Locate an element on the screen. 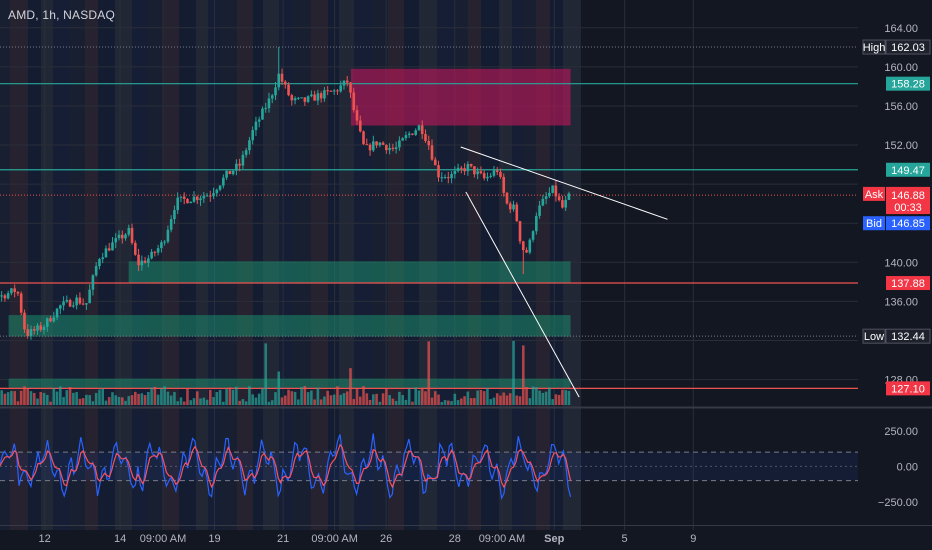  price-tick-label: 152.00 is located at coordinates (901, 146).